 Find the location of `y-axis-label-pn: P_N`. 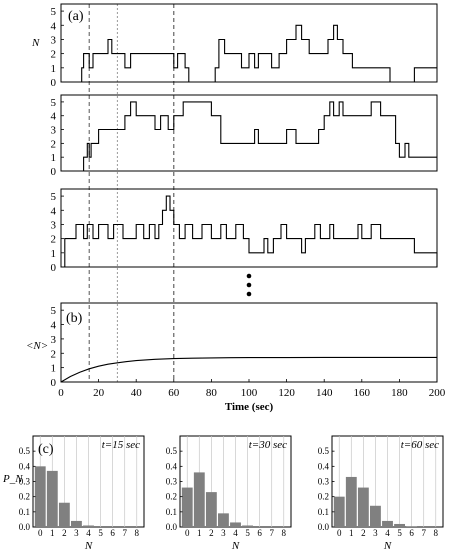

y-axis-label-pn: P_N is located at coordinates (12, 479).